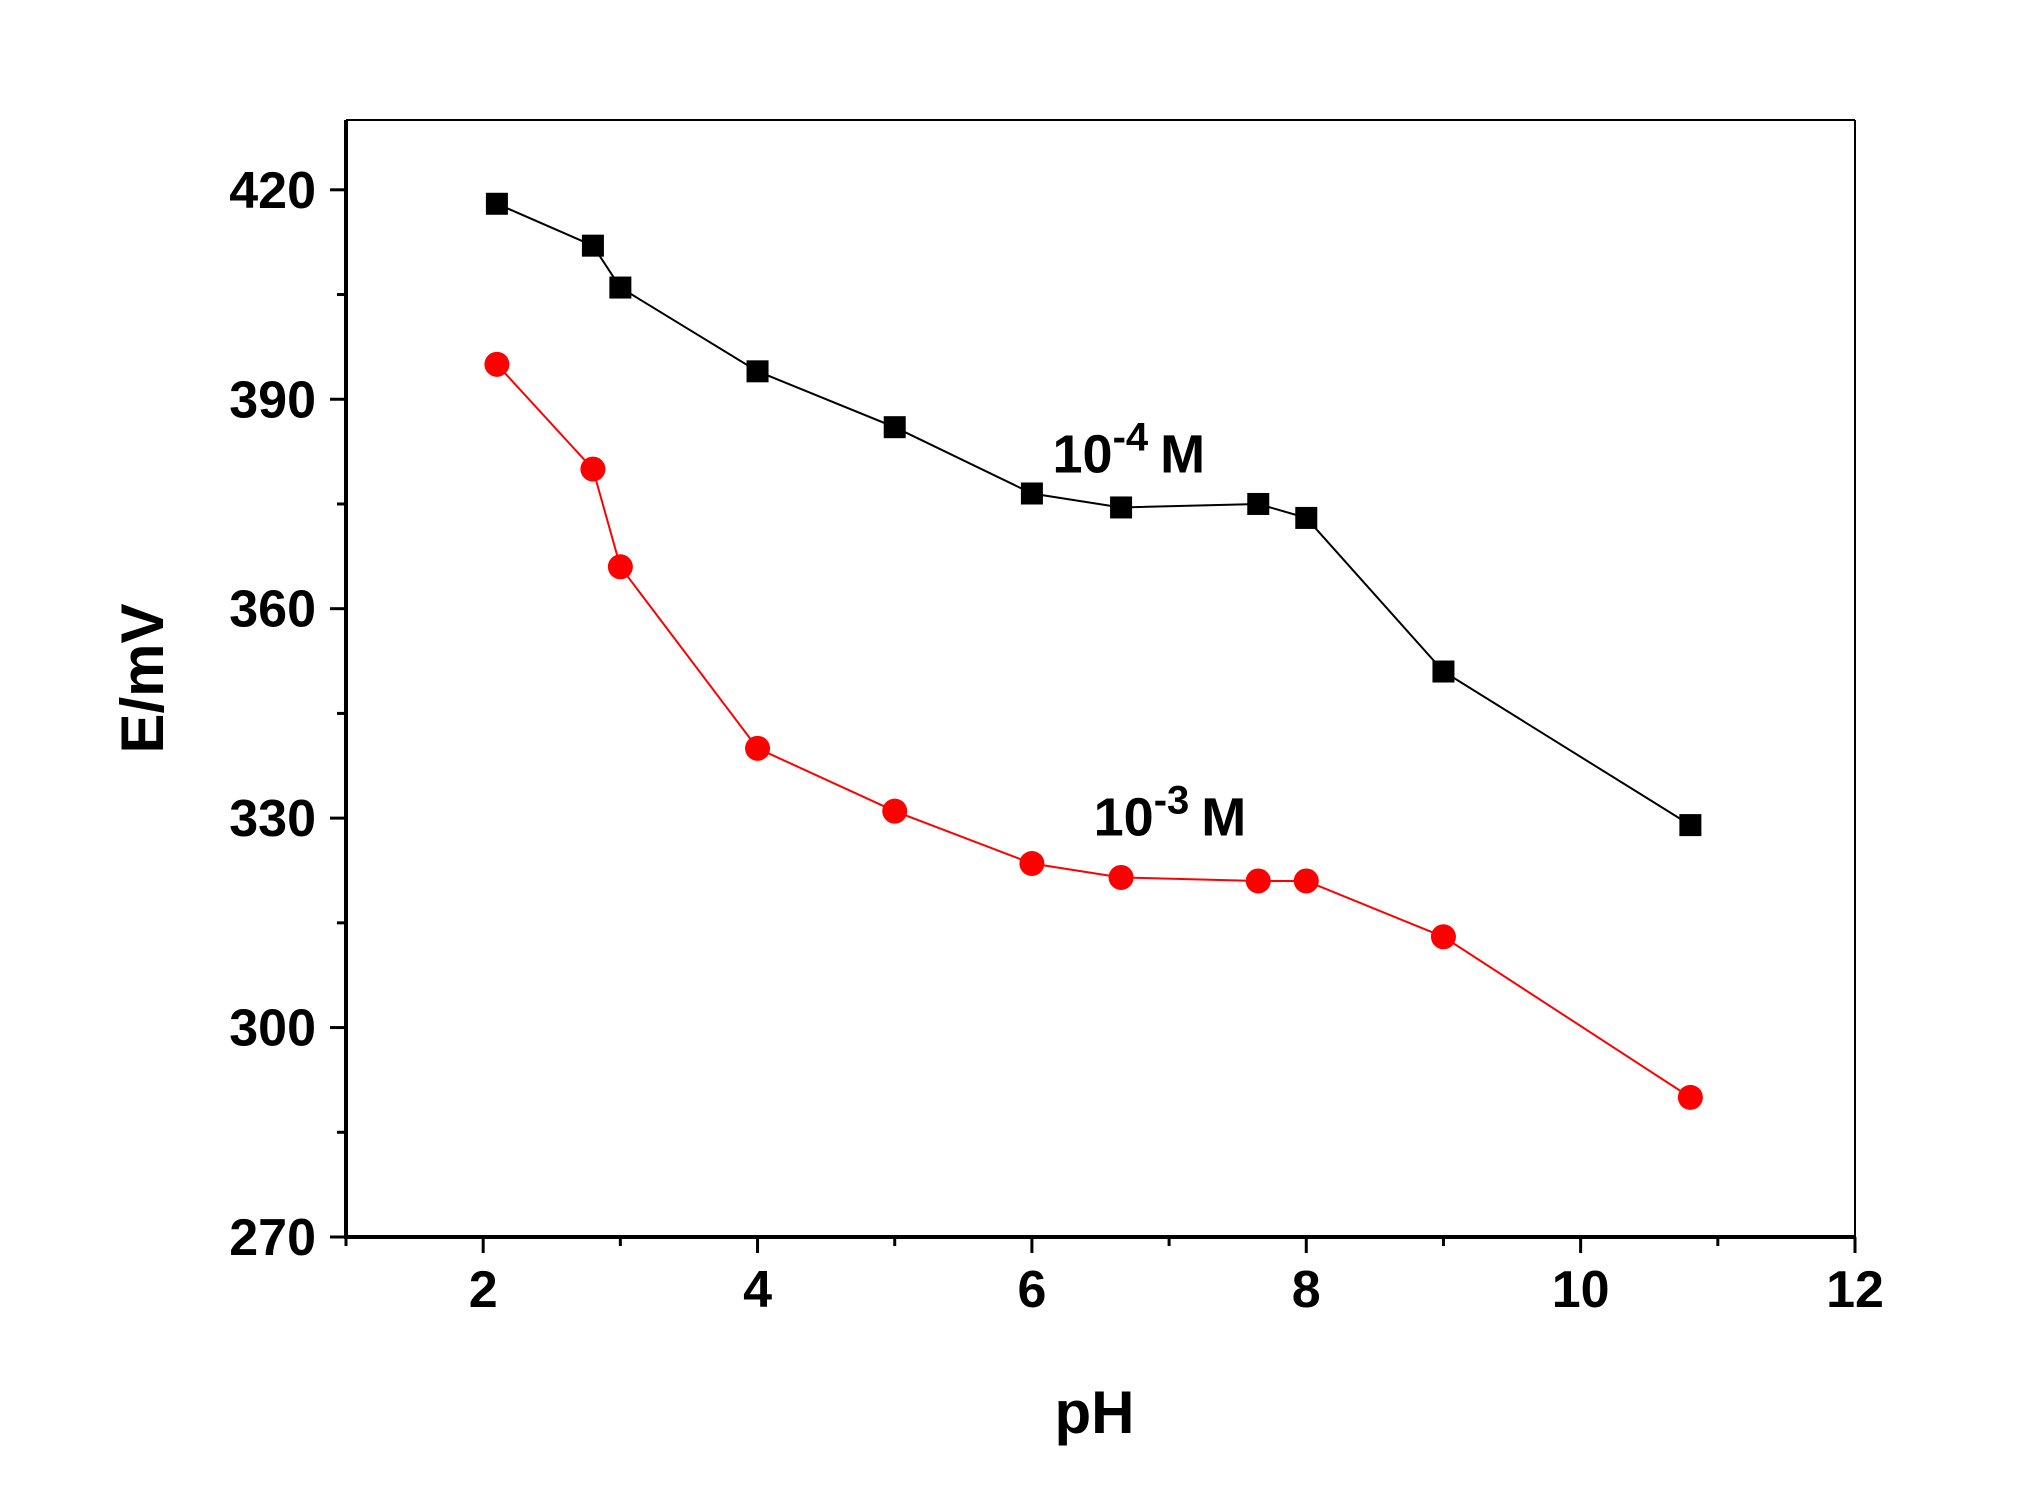 Image resolution: width=2019 pixels, height=1493 pixels. I want to click on annotation-layer: 10-4 M 10-3 M, so click(1149, 632).